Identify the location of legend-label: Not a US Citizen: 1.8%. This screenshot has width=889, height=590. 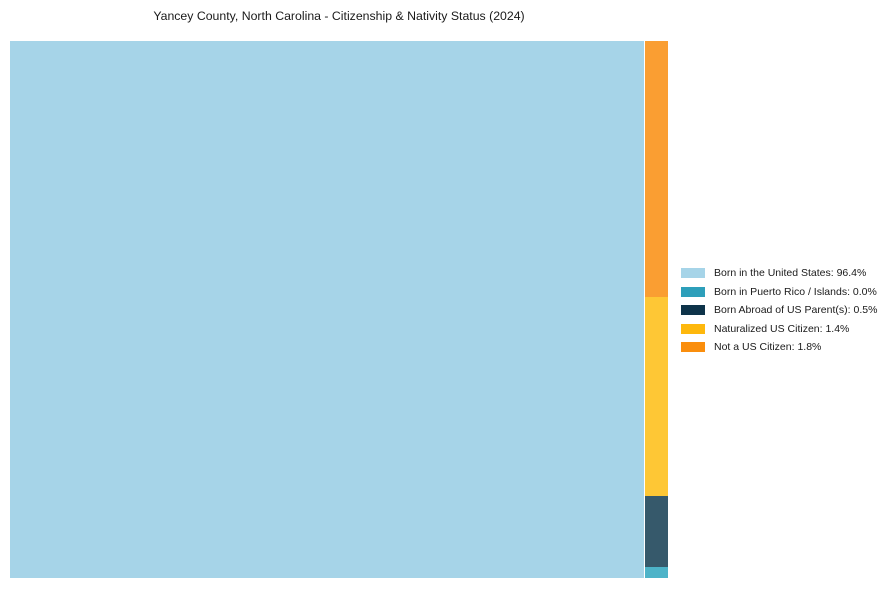
(768, 347).